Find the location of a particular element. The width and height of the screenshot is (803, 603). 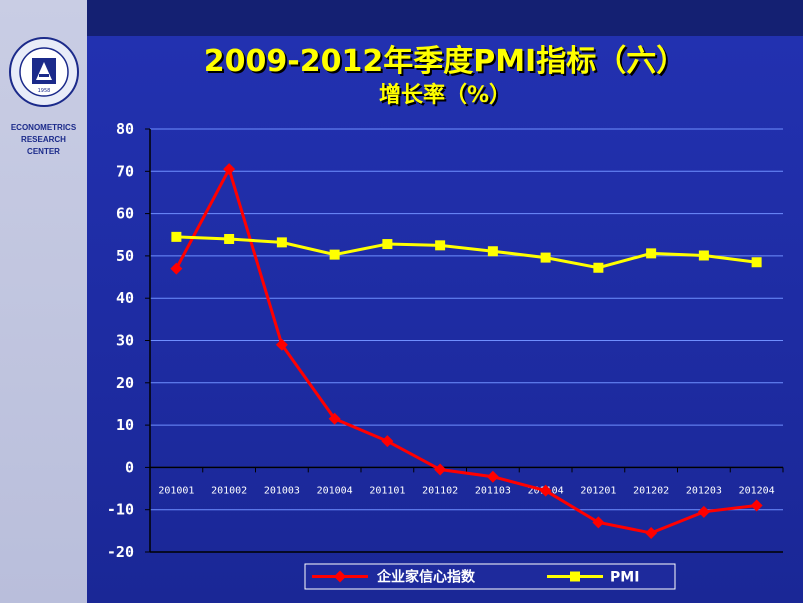

chart-subtitle: 增长率（%） is located at coordinates (445, 95).